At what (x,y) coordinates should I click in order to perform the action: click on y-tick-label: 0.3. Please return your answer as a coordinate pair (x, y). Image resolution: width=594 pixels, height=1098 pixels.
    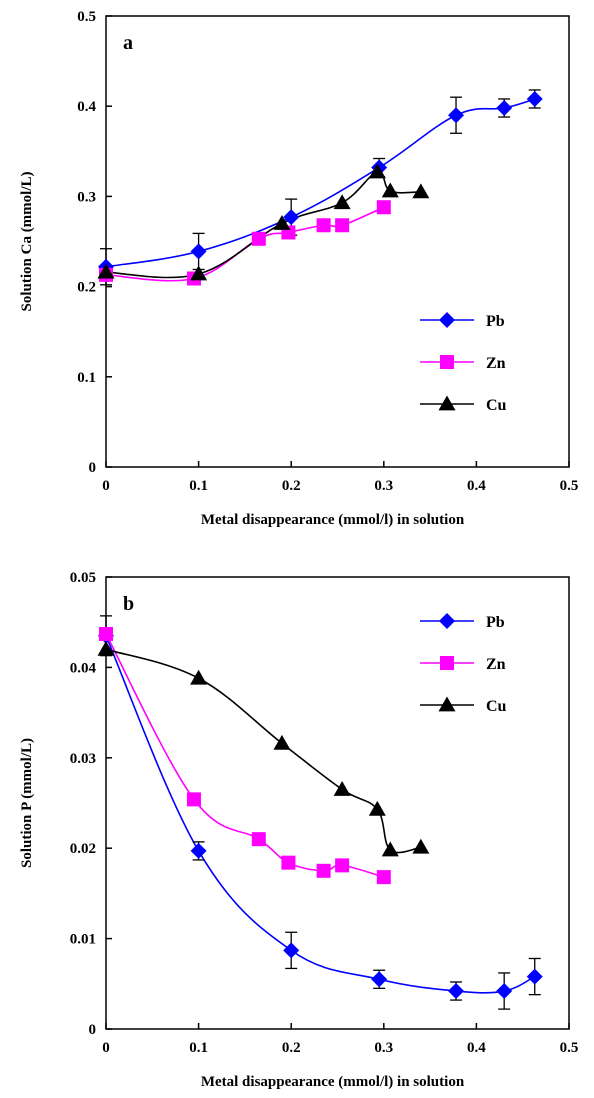
    Looking at the image, I should click on (86, 197).